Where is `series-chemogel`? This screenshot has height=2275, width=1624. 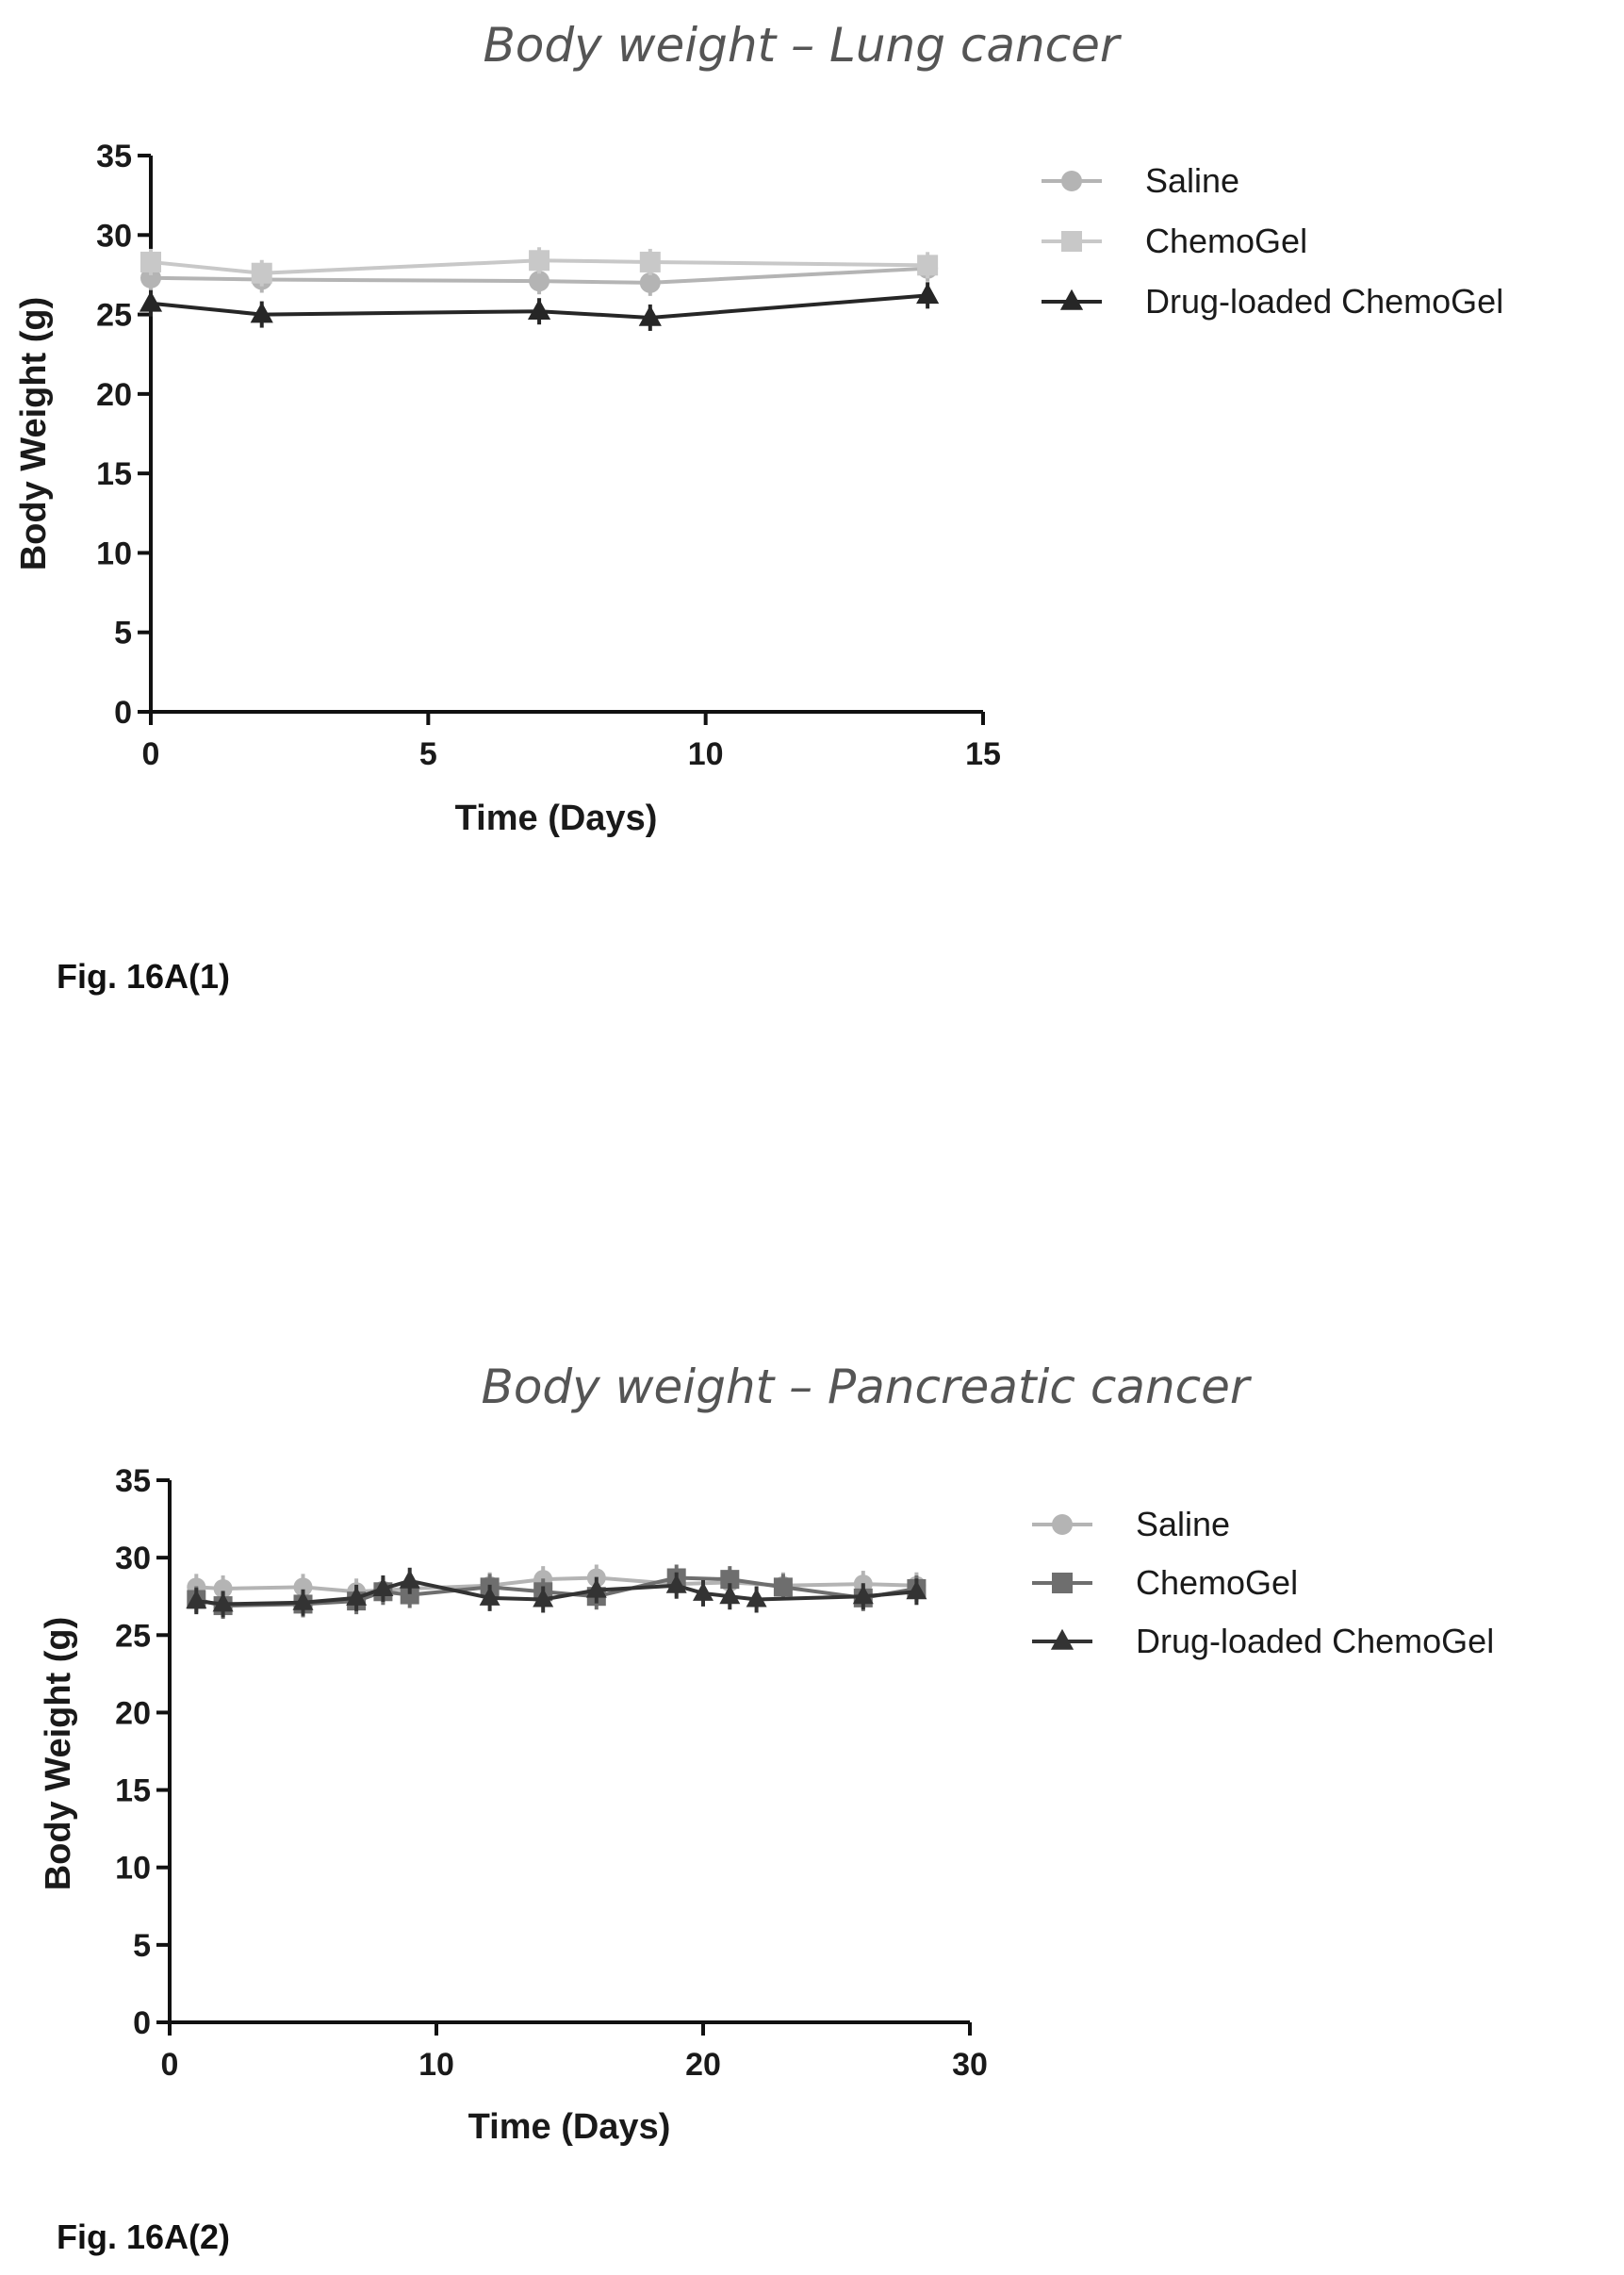
series-chemogel is located at coordinates (539, 267).